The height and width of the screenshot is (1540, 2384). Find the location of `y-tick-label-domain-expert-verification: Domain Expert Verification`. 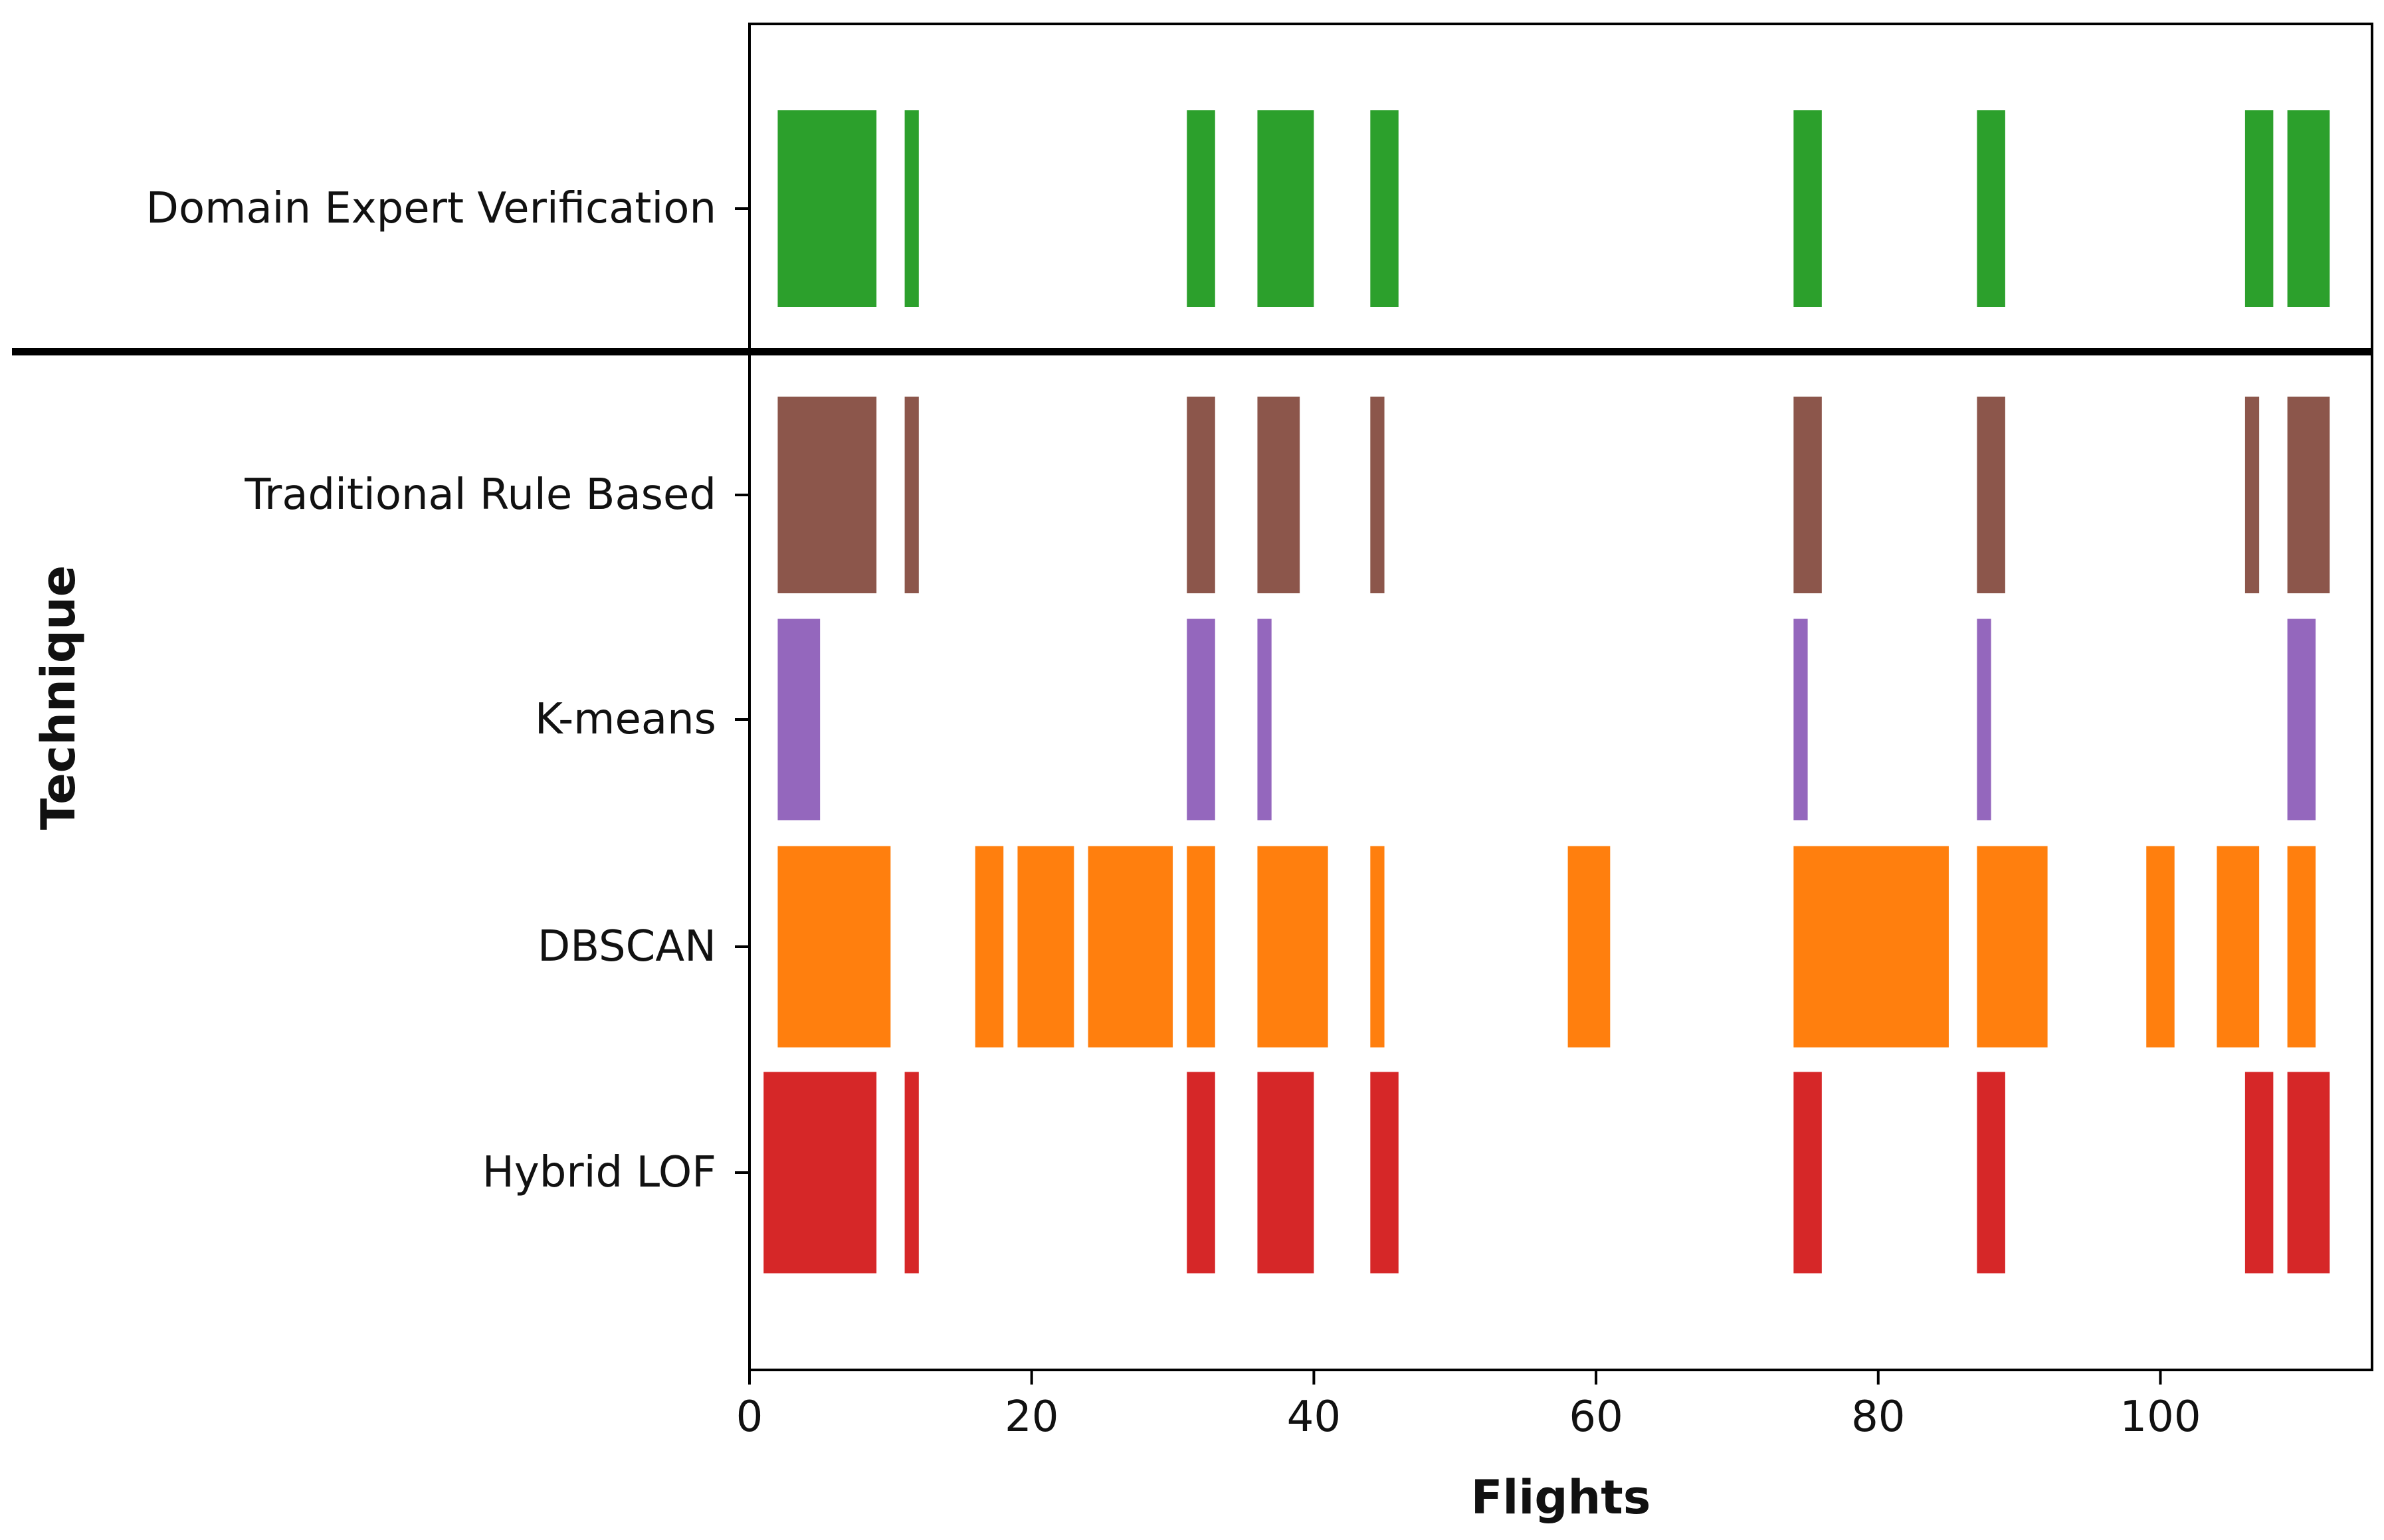

y-tick-label-domain-expert-verification: Domain Expert Verification is located at coordinates (431, 208).